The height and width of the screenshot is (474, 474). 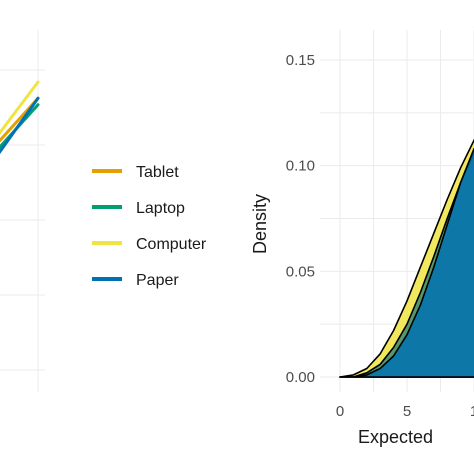 I want to click on line-series-paper, so click(x=20, y=125).